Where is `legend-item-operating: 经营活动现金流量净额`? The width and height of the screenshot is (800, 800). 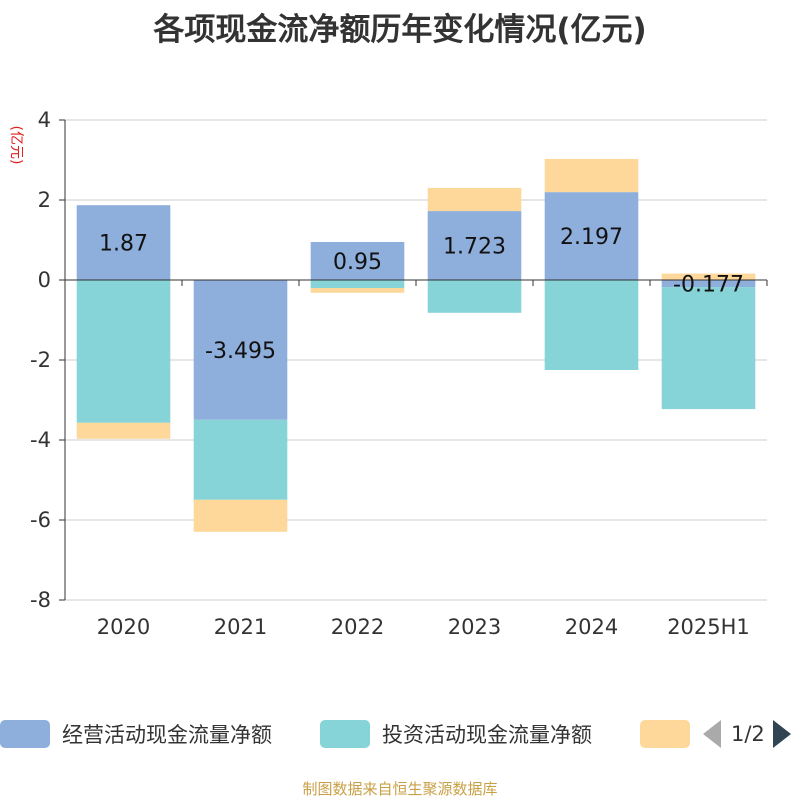 legend-item-operating: 经营活动现金流量净额 is located at coordinates (136, 734).